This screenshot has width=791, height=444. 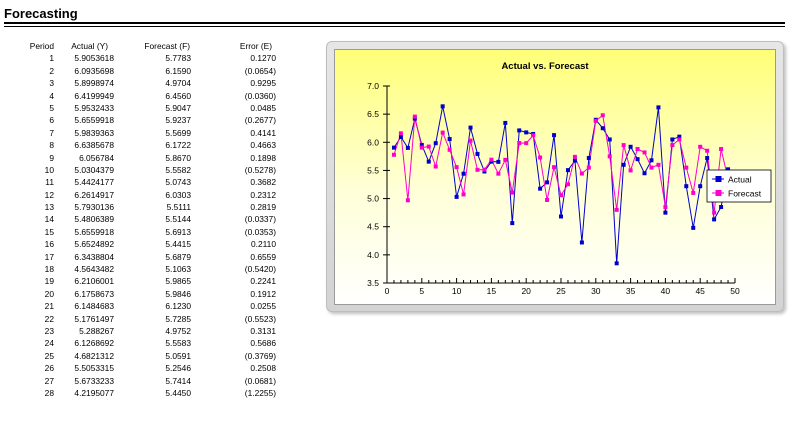 What do you see at coordinates (373, 199) in the screenshot?
I see `y-tick-label: 5.0` at bounding box center [373, 199].